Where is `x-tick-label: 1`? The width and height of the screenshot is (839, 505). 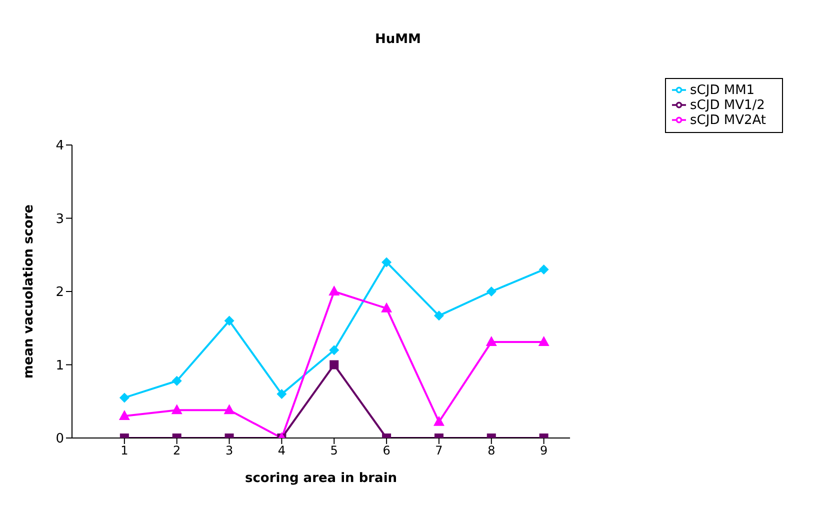
x-tick-label: 1 is located at coordinates (124, 451).